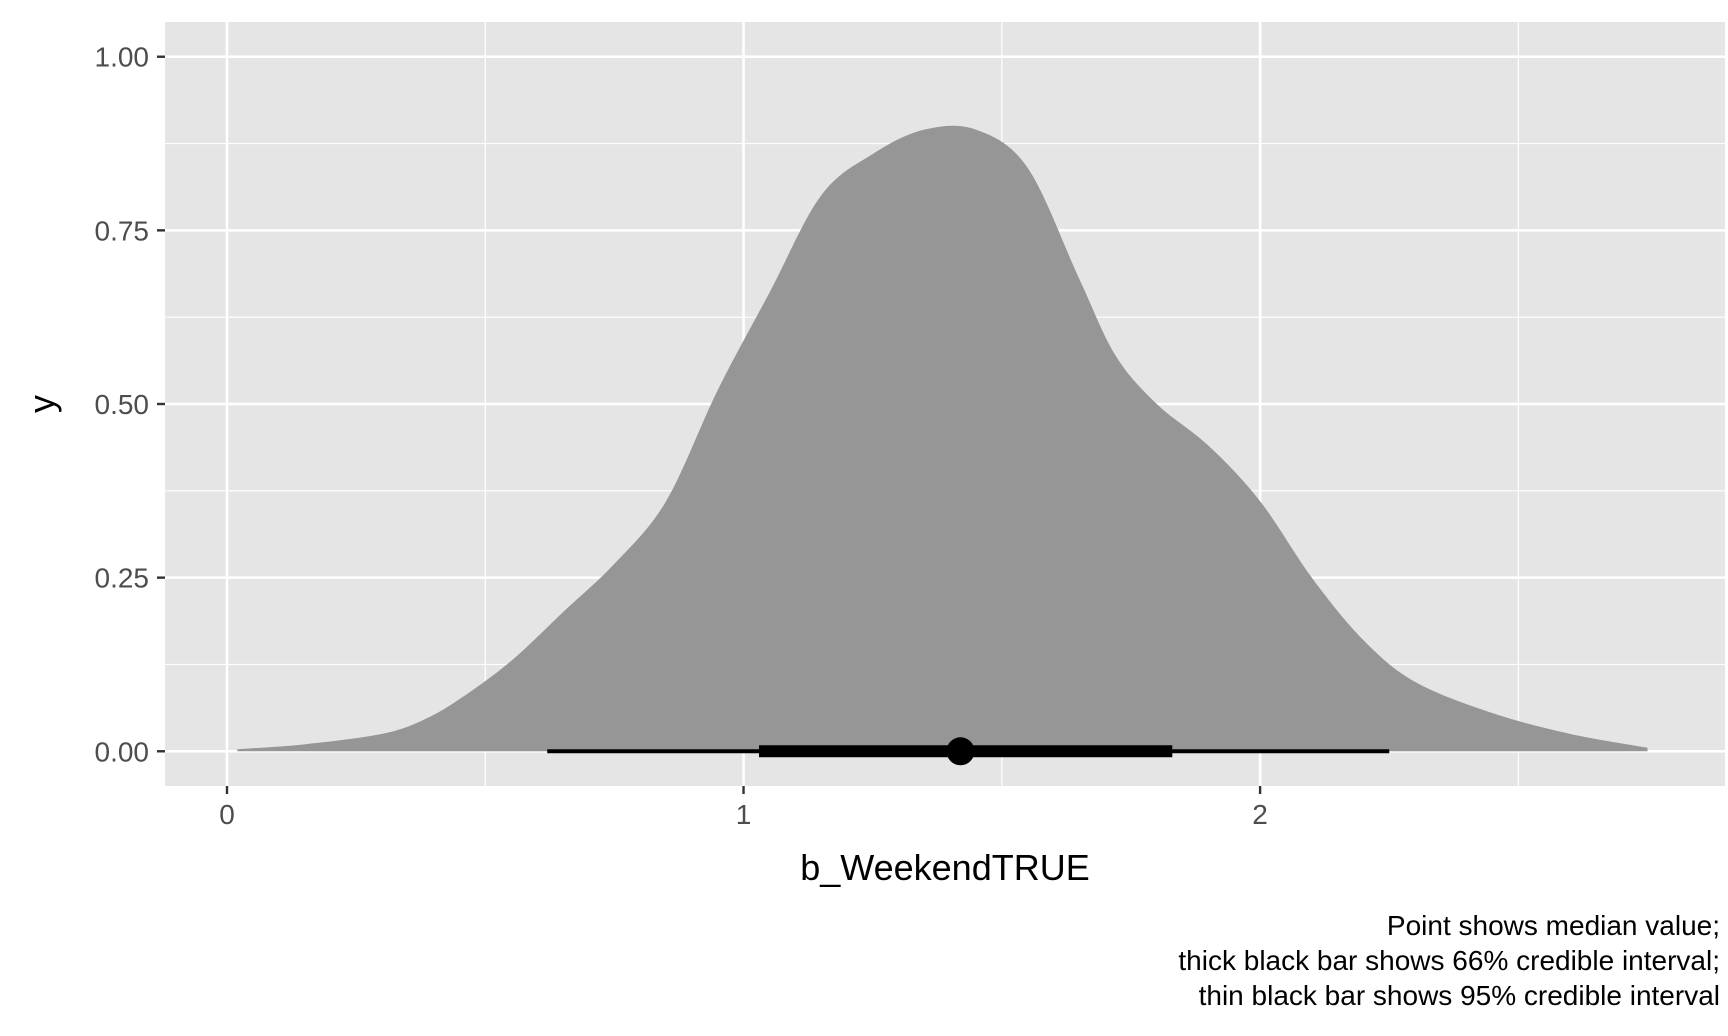 The width and height of the screenshot is (1728, 1036). Describe the element at coordinates (122, 751) in the screenshot. I see `y-tick-label: 0.00` at that location.